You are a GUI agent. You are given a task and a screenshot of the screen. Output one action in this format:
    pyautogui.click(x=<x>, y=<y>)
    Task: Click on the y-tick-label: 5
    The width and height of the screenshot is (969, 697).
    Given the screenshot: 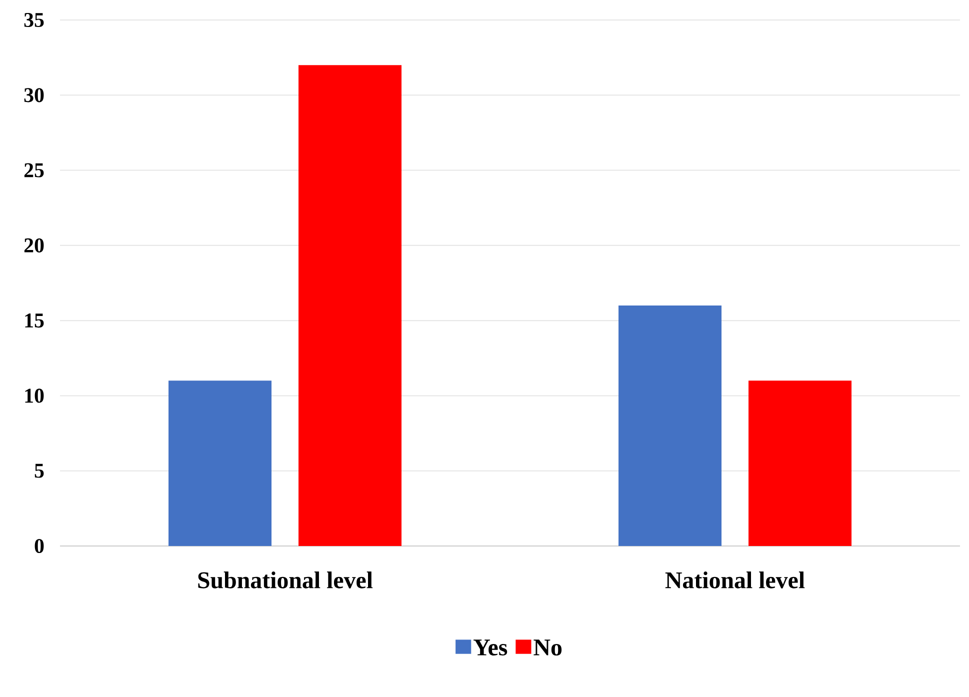 What is the action you would take?
    pyautogui.click(x=39, y=471)
    